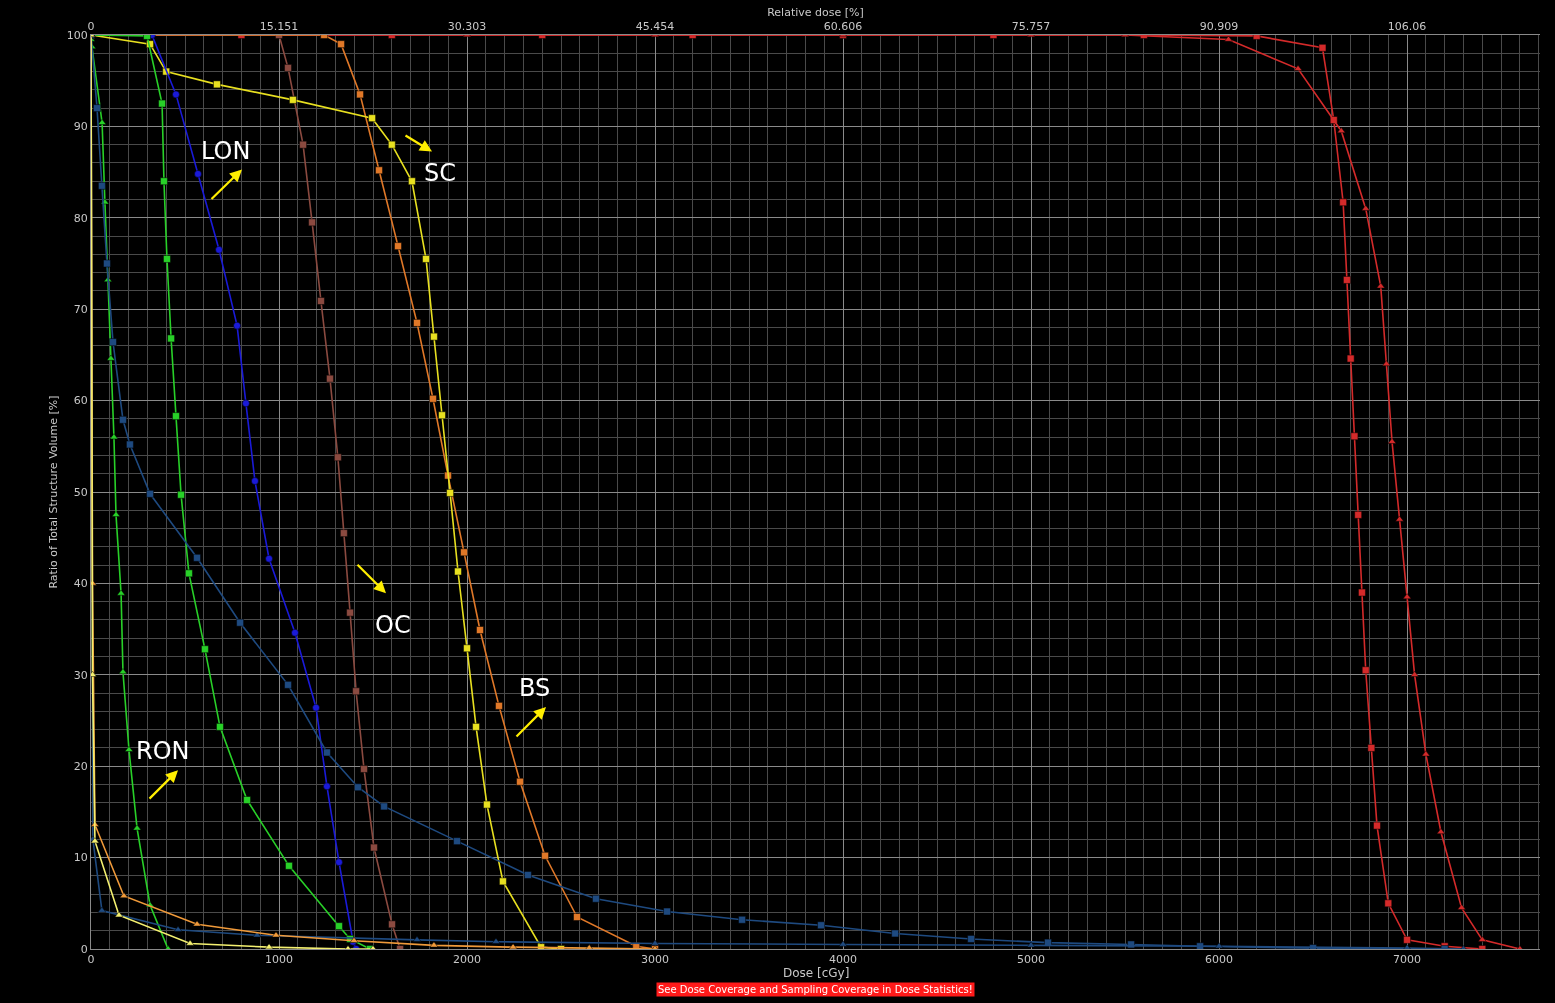 Image resolution: width=1555 pixels, height=1003 pixels. Describe the element at coordinates (80, 584) in the screenshot. I see `y-tick-label: 40` at that location.